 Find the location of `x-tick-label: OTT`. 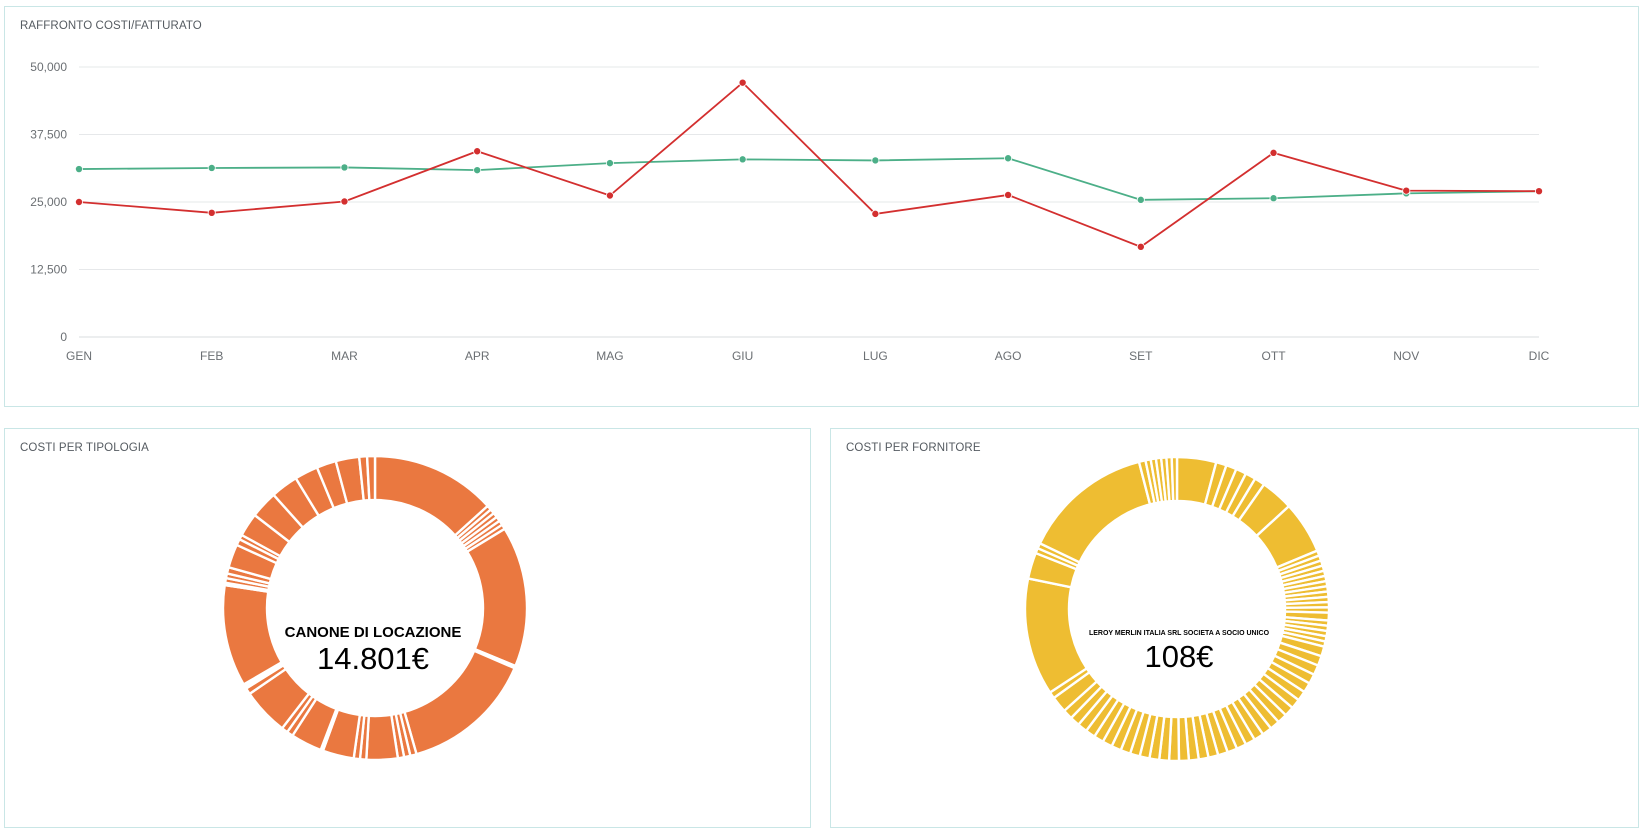

x-tick-label: OTT is located at coordinates (1274, 356).